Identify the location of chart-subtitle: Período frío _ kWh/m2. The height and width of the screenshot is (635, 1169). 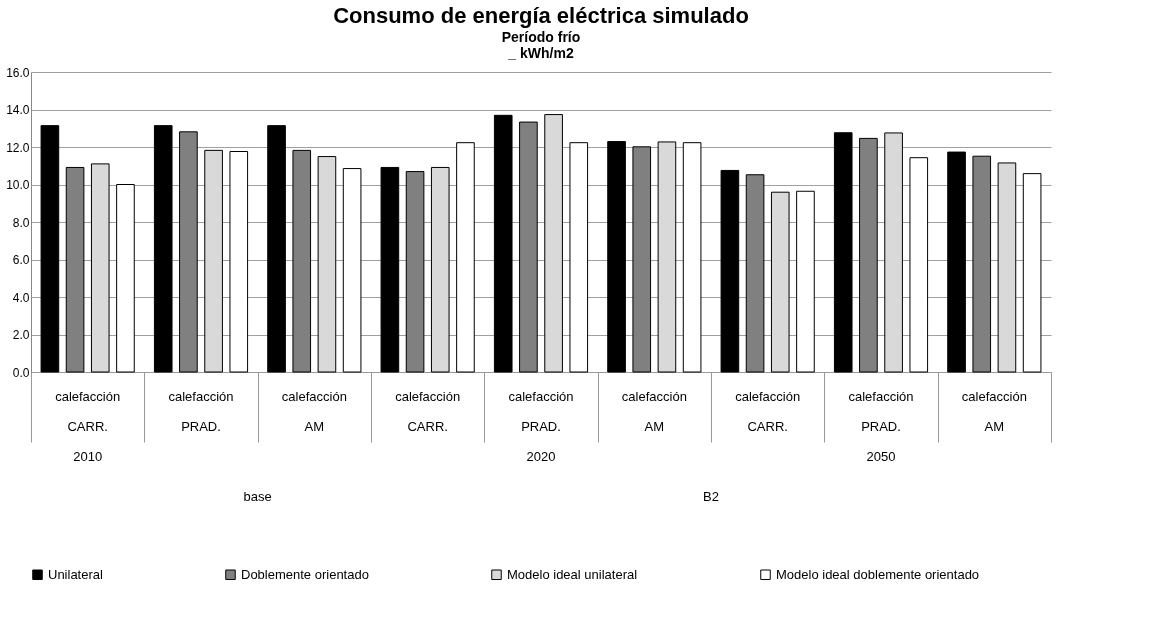
(541, 45).